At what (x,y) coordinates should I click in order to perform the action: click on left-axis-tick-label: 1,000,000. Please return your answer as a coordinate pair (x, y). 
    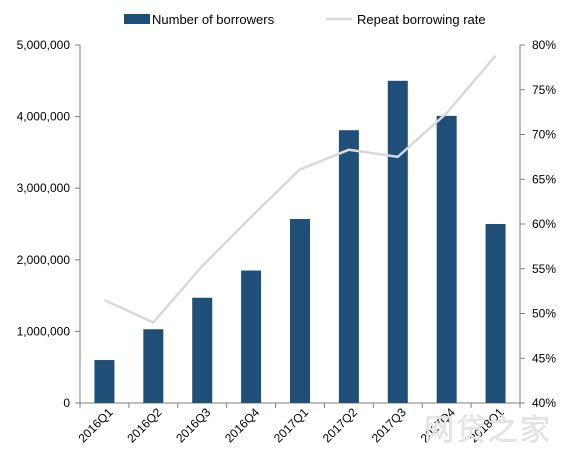
    Looking at the image, I should click on (44, 331).